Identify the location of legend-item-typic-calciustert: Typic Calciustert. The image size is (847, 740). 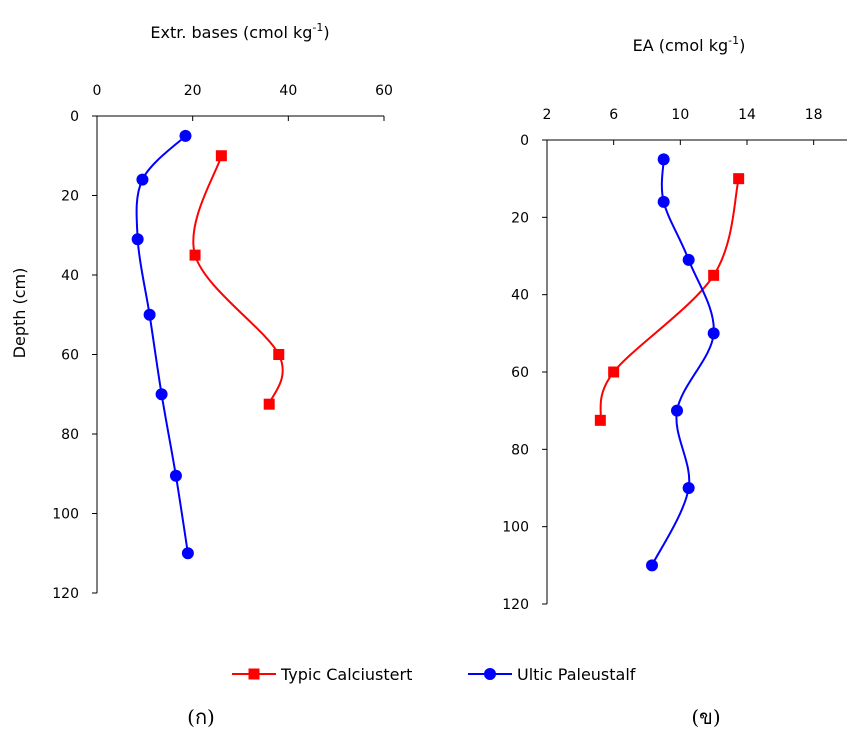
(322, 674).